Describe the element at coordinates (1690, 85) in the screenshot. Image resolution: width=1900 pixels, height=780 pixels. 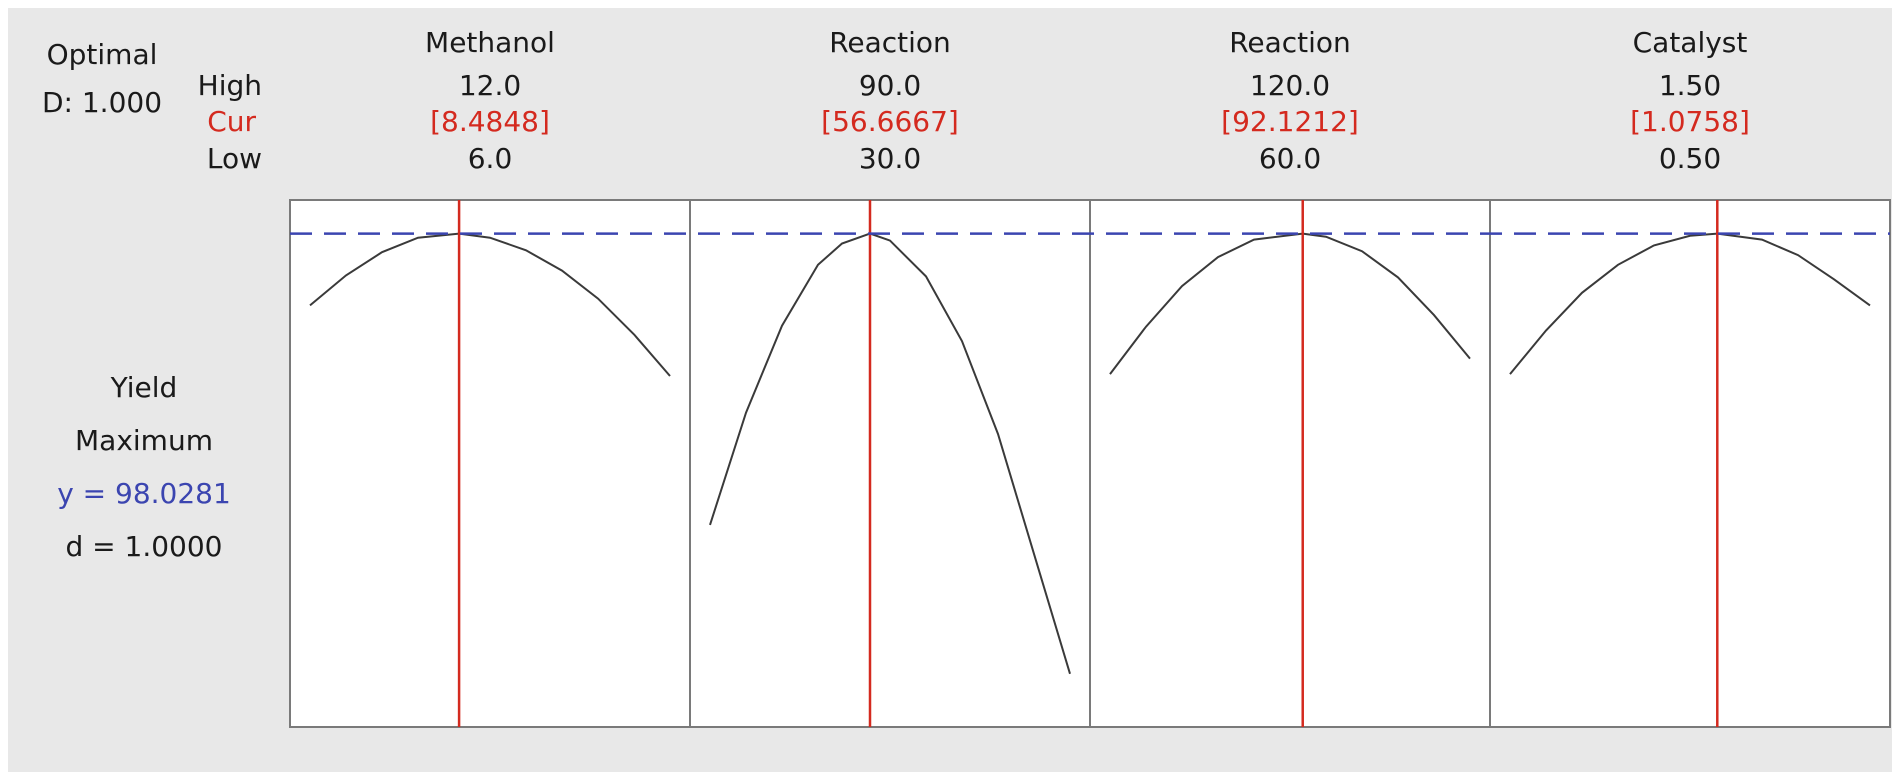
I see `factor-high-value: 1.50` at that location.